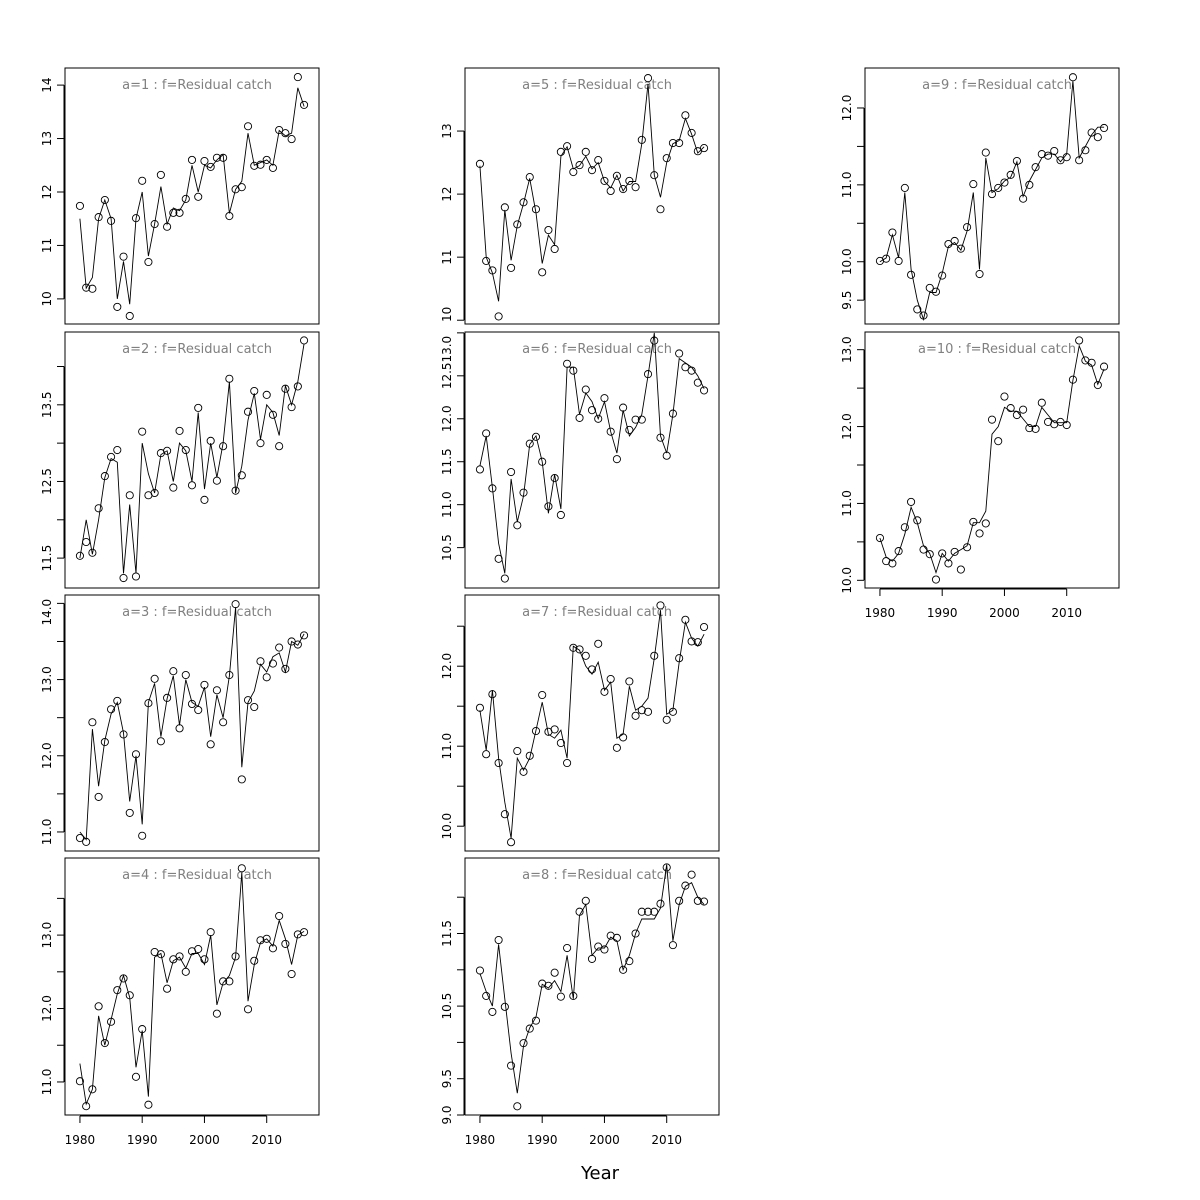  What do you see at coordinates (197, 85) in the screenshot?
I see `panel-title: a=1 : f=Residual catch` at bounding box center [197, 85].